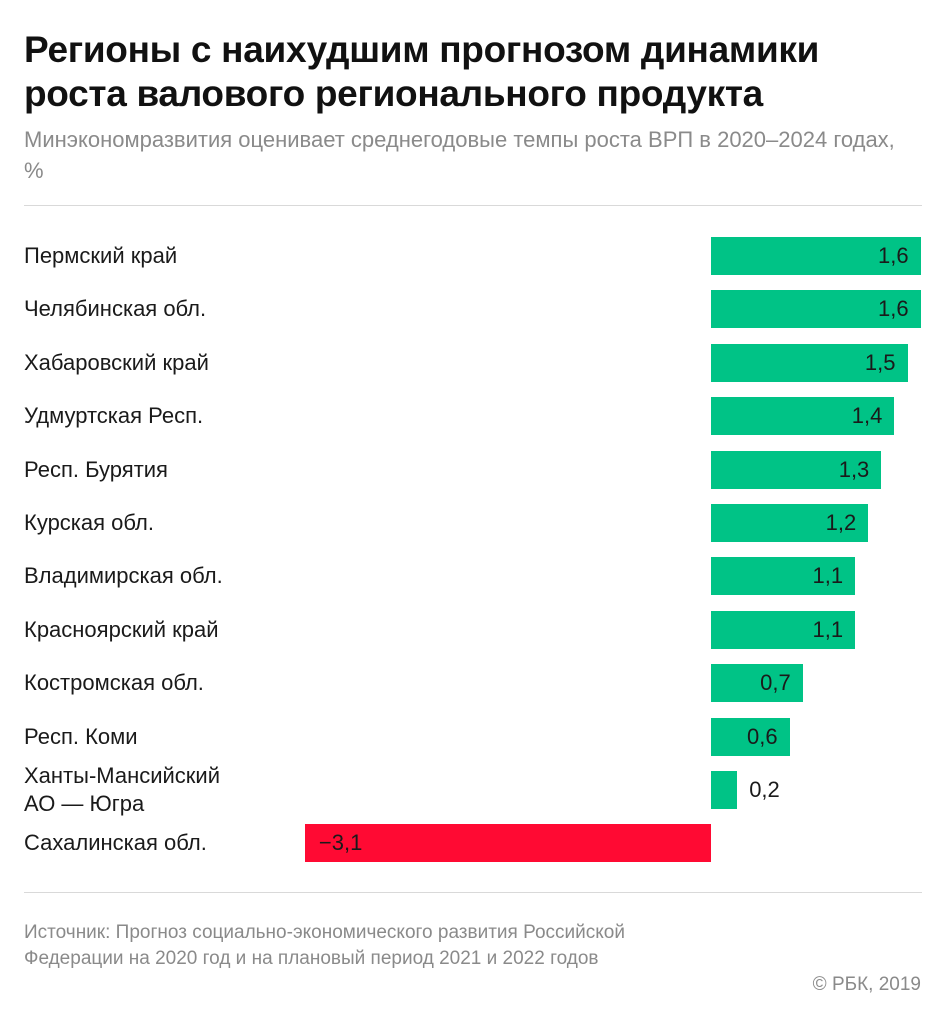  What do you see at coordinates (96, 469) in the screenshot?
I see `category-label: Респ. Бурятия` at bounding box center [96, 469].